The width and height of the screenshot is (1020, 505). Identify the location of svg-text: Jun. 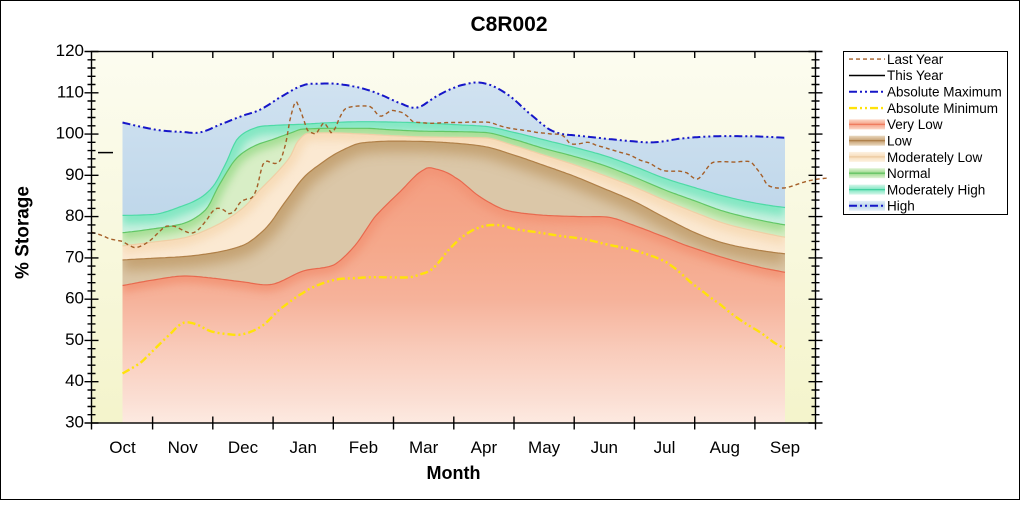
(604, 447).